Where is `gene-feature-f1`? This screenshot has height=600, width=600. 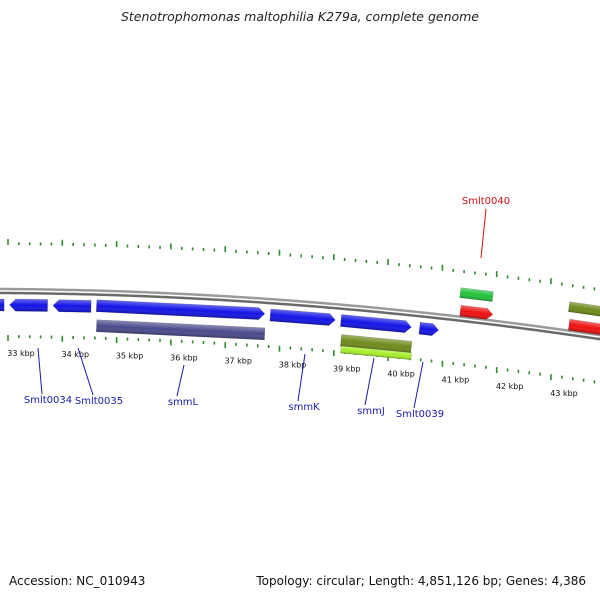
gene-feature-f1 is located at coordinates (2, 305).